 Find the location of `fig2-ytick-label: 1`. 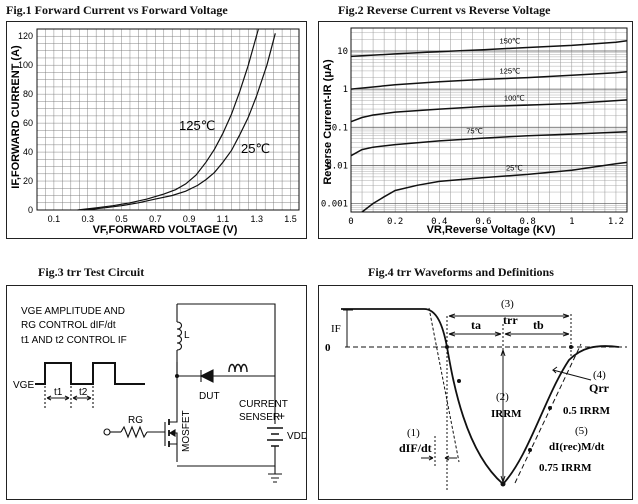

fig2-ytick-label: 1 is located at coordinates (345, 90).